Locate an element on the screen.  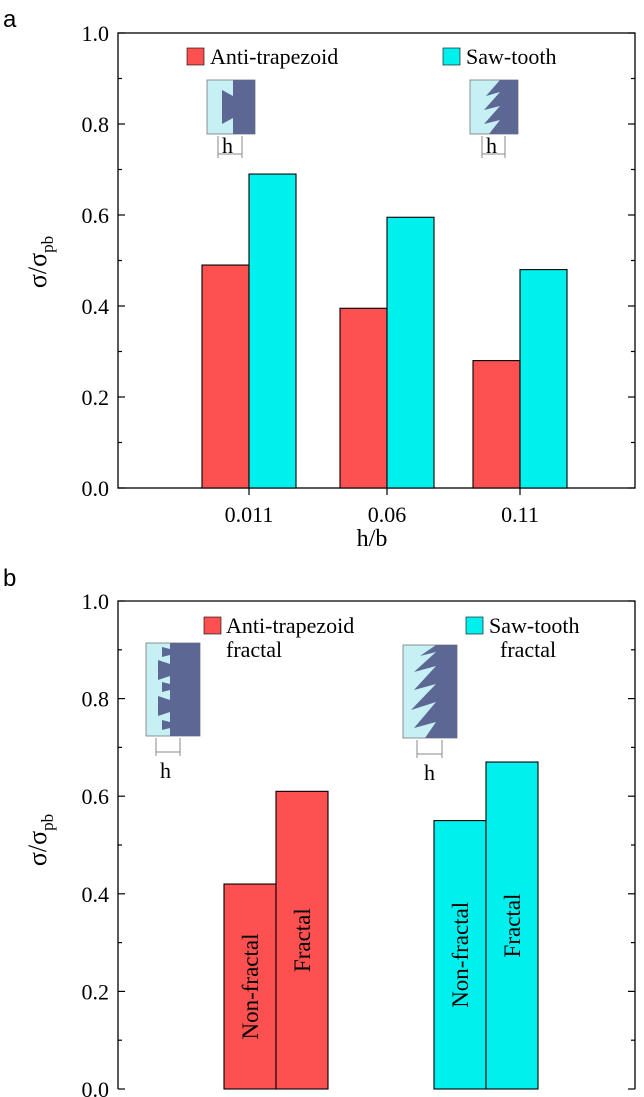
panel-b-legend-label-saw-tooth-line2: fractal is located at coordinates (528, 649).